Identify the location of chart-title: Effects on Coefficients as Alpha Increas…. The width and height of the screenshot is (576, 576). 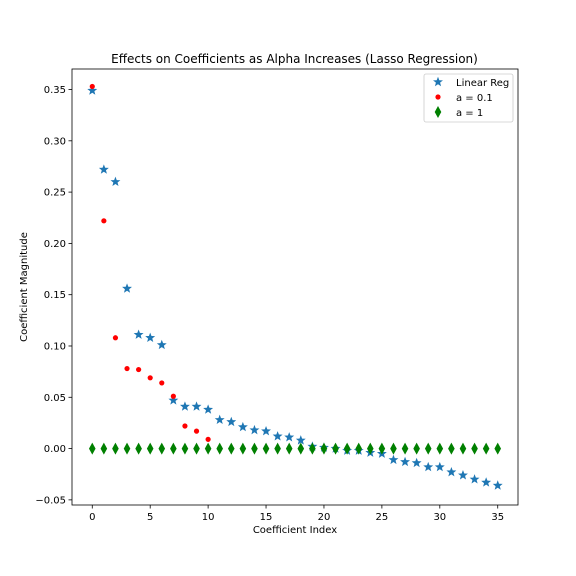
(294, 59).